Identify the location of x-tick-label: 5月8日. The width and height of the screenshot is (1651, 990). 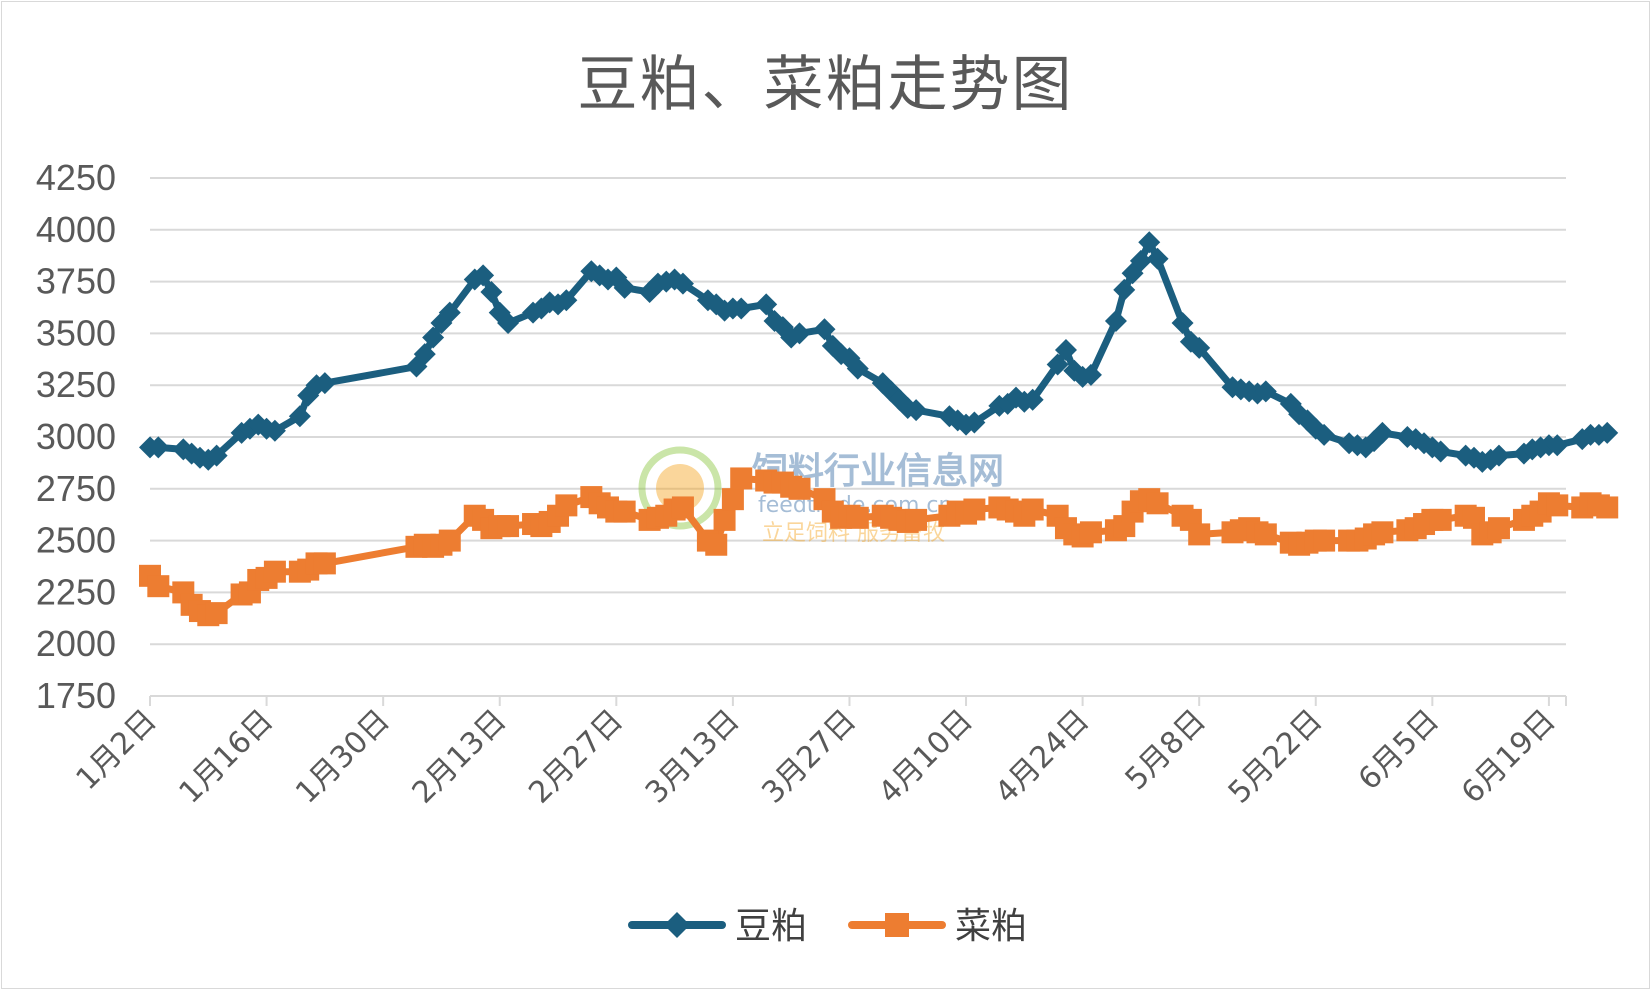
(1166, 750).